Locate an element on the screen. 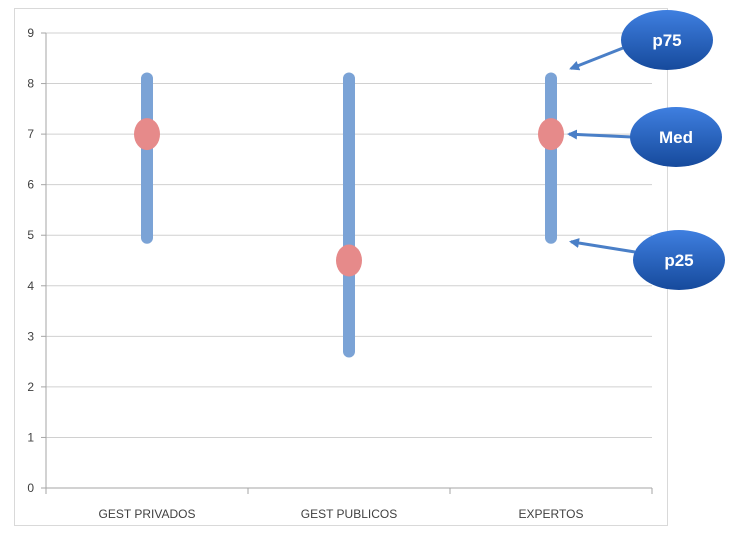 The height and width of the screenshot is (534, 731). y-tick-label: 3 is located at coordinates (30, 336).